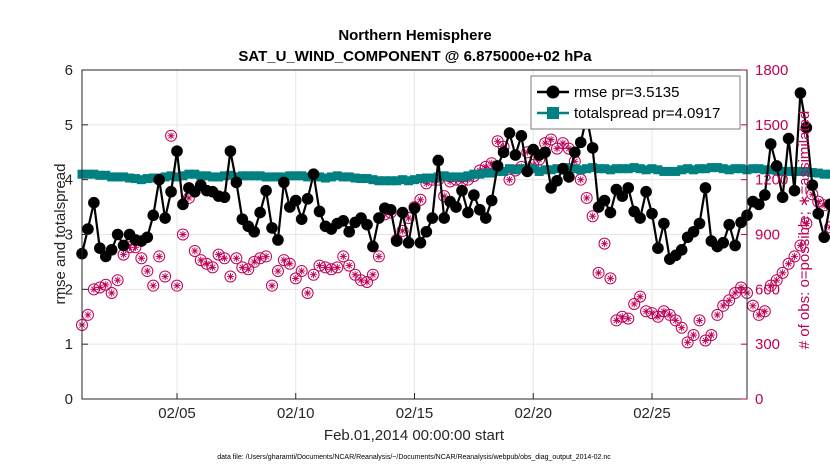 The height and width of the screenshot is (470, 830). I want to click on y2-tick-label: 1800, so click(771, 70).